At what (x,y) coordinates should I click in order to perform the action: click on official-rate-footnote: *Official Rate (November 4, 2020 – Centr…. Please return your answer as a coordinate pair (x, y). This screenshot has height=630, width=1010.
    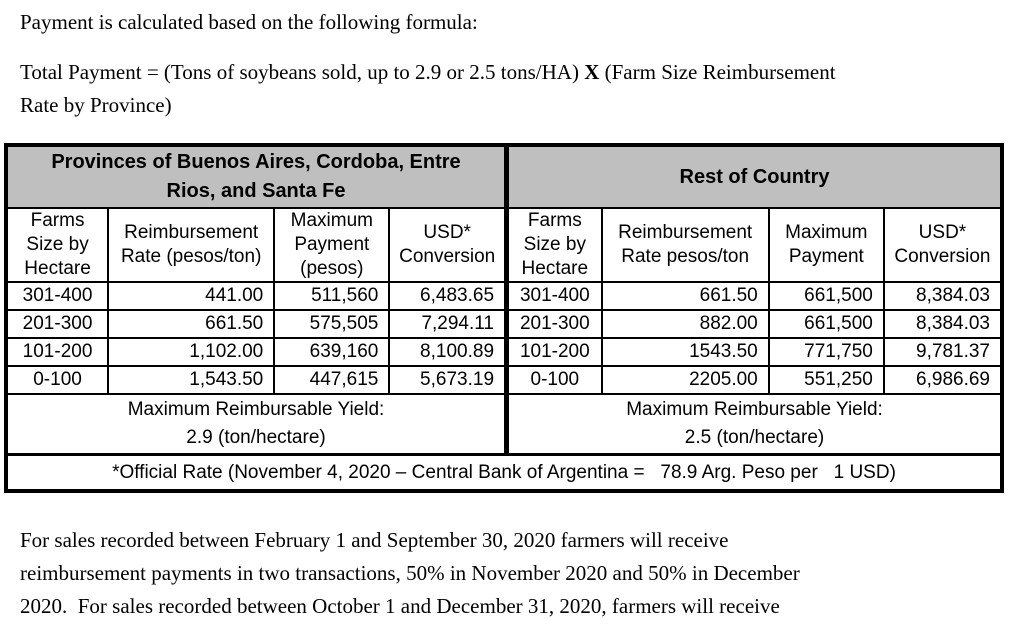
    Looking at the image, I should click on (504, 472).